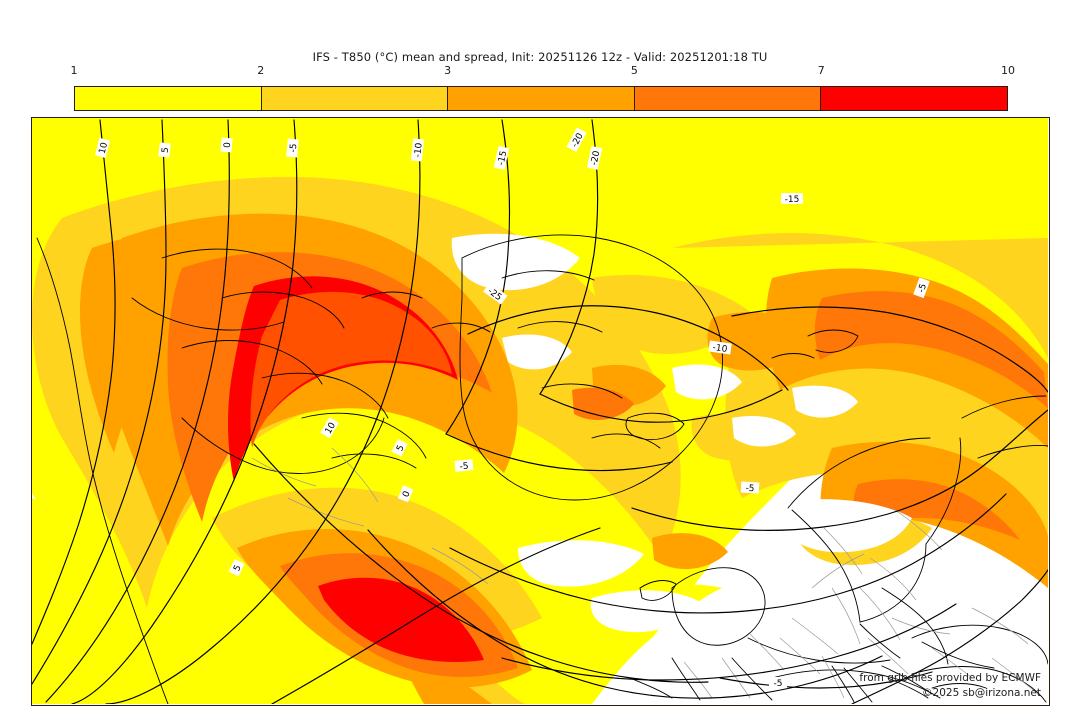 Image resolution: width=1080 pixels, height=718 pixels. I want to click on contour-label-5-left: 5, so click(236, 568).